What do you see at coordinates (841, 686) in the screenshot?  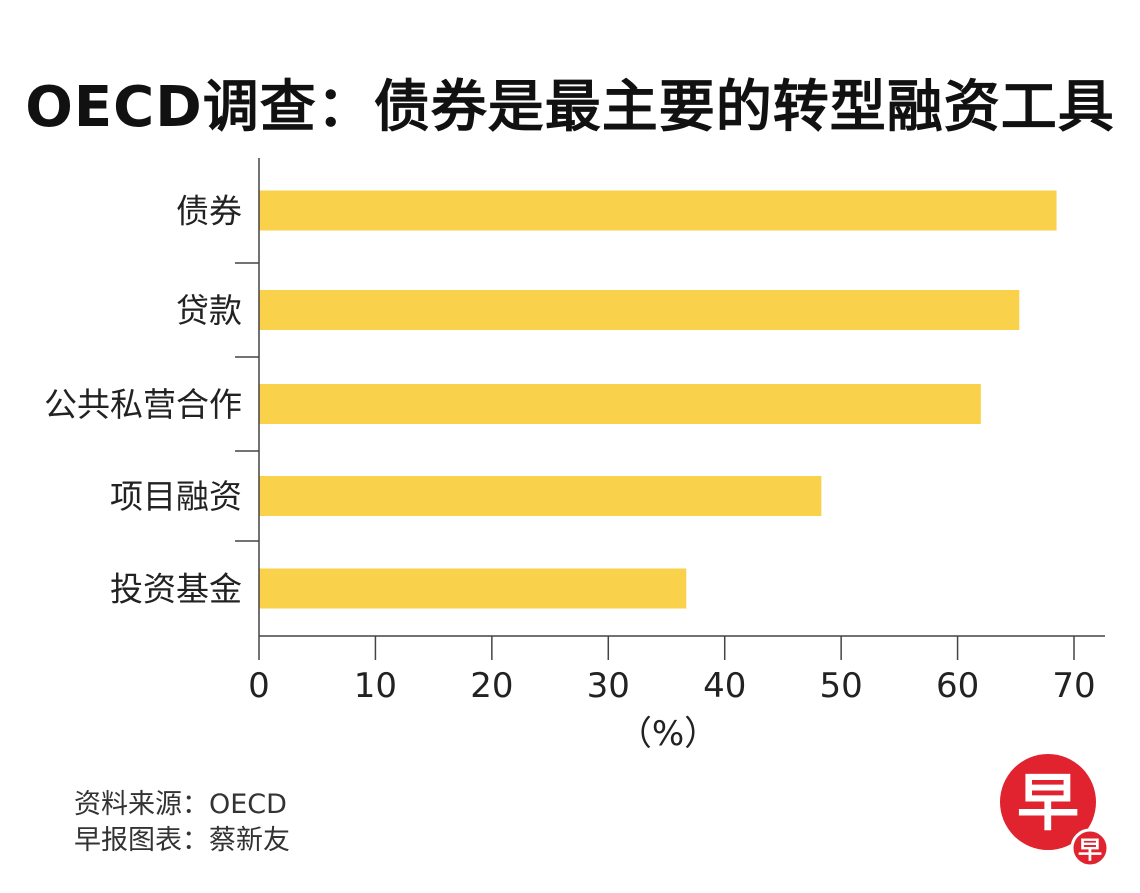 I see `x-tick-label-50: 50` at bounding box center [841, 686].